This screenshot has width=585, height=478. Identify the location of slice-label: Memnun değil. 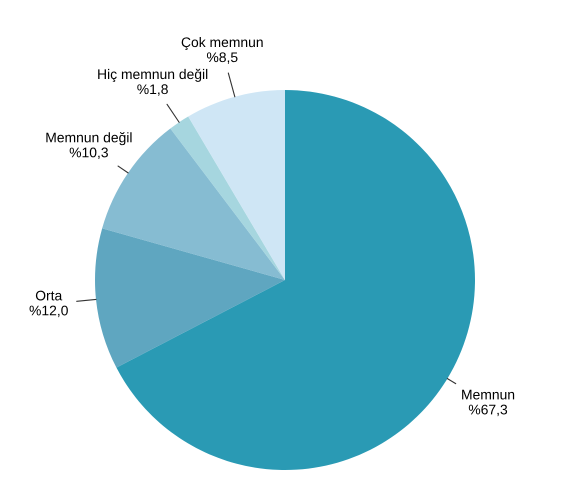
(89, 139).